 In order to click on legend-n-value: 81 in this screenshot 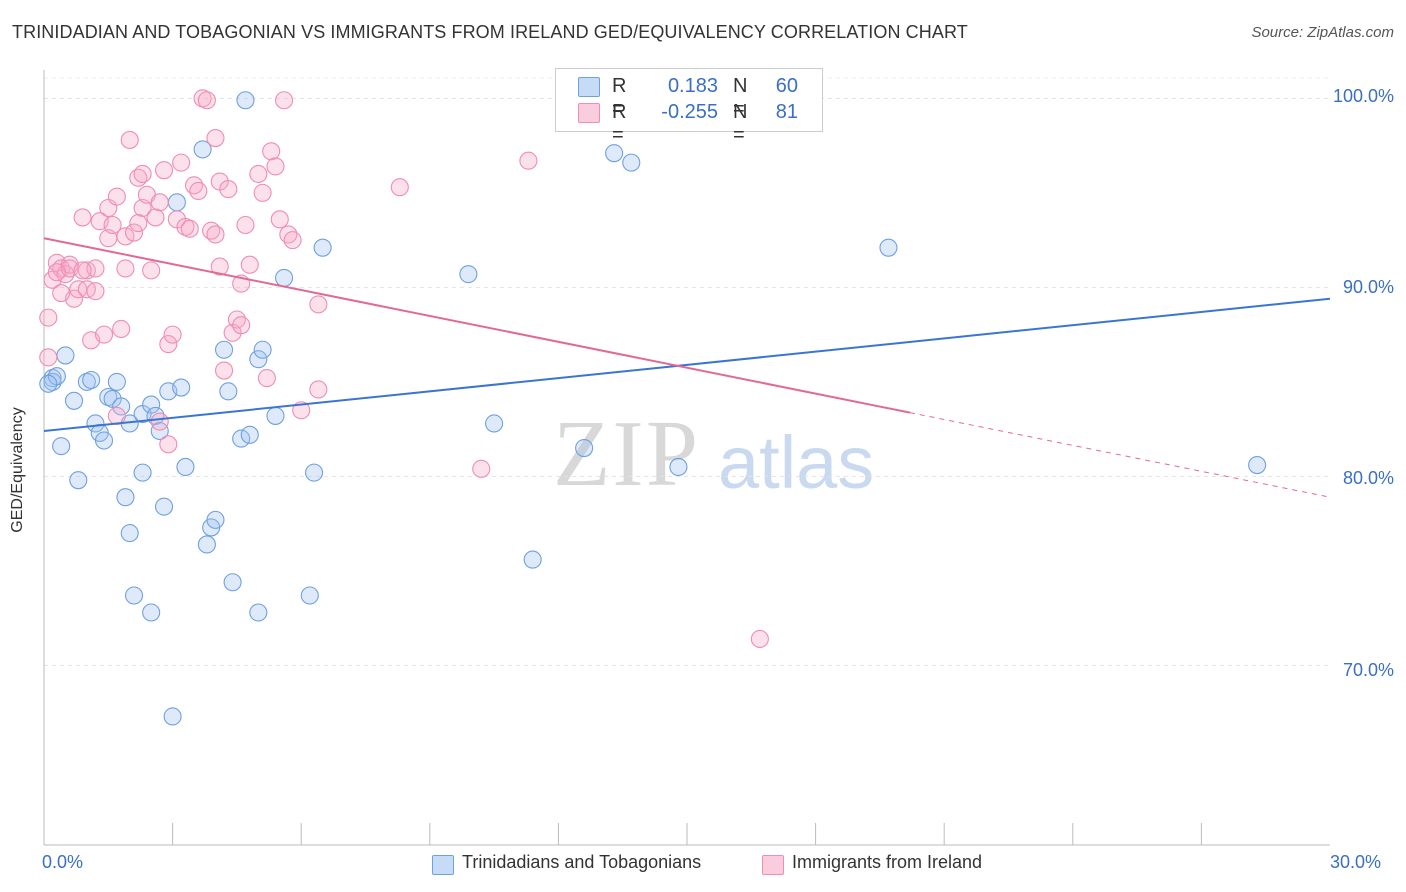, I will do `click(786, 112)`.